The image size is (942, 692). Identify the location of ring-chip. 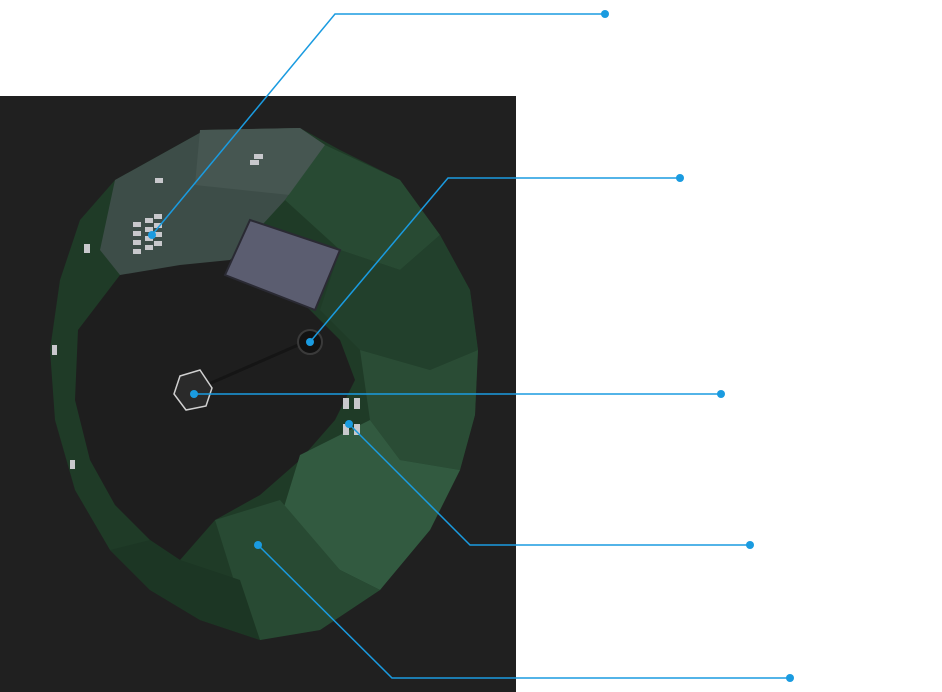
(282, 265).